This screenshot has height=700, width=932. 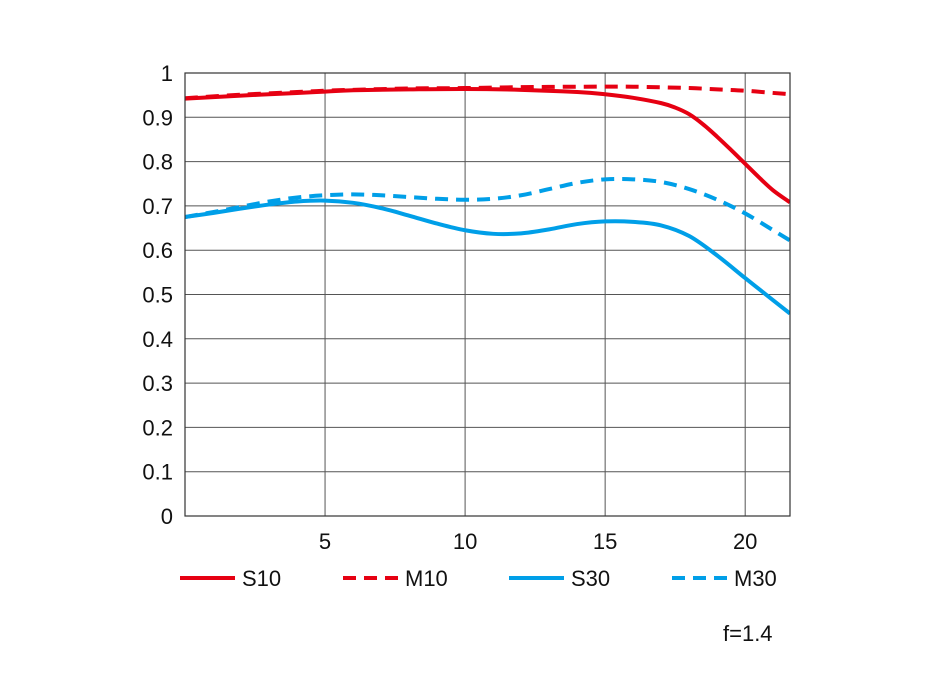 What do you see at coordinates (157, 427) in the screenshot?
I see `y-tick-label: 0.2` at bounding box center [157, 427].